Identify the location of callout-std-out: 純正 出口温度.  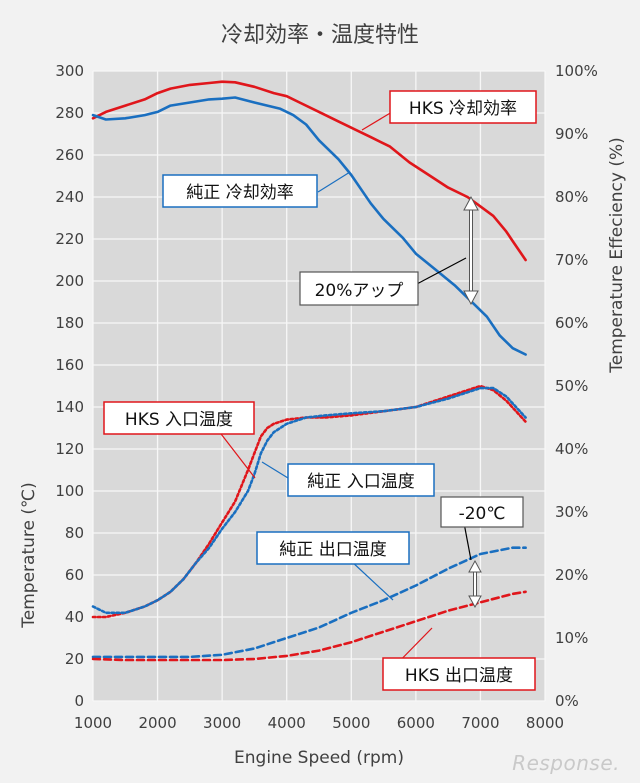
(333, 548).